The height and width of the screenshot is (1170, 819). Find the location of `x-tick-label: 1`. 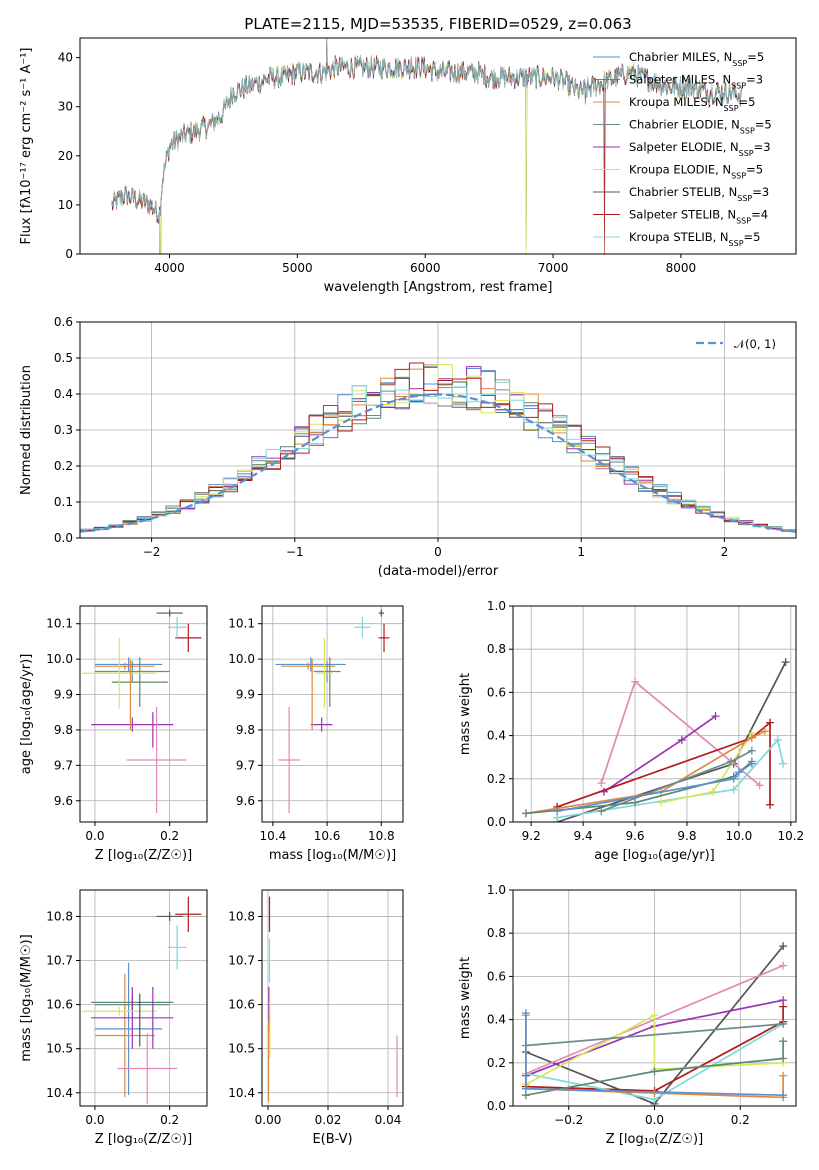

x-tick-label: 1 is located at coordinates (581, 552).